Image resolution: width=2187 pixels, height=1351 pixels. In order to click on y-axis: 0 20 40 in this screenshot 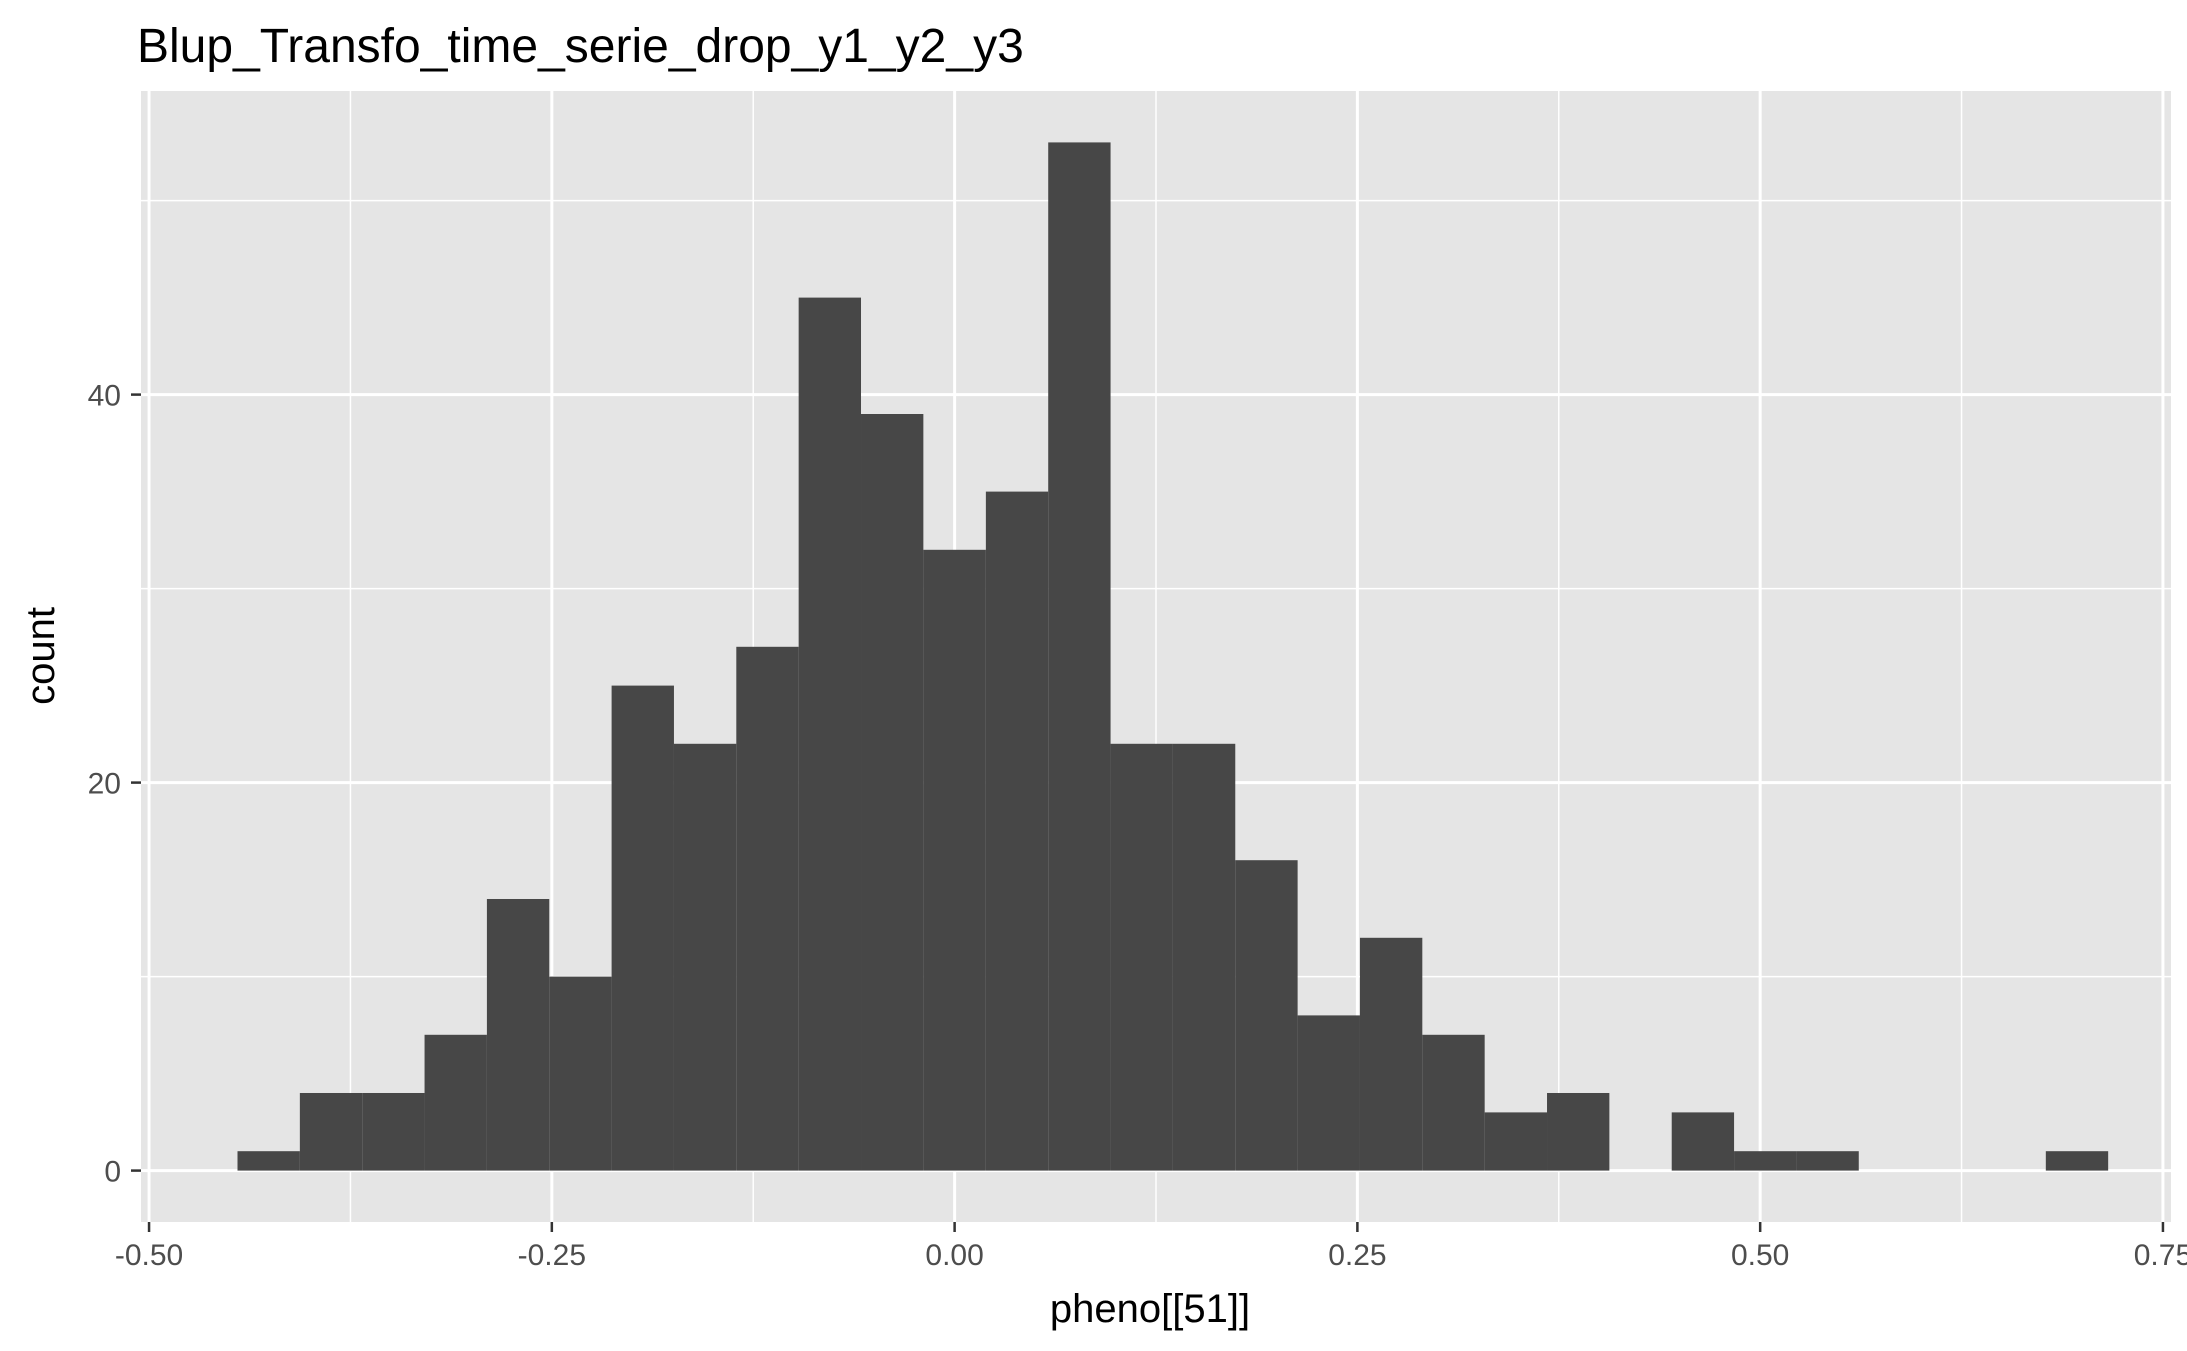, I will do `click(114, 784)`.